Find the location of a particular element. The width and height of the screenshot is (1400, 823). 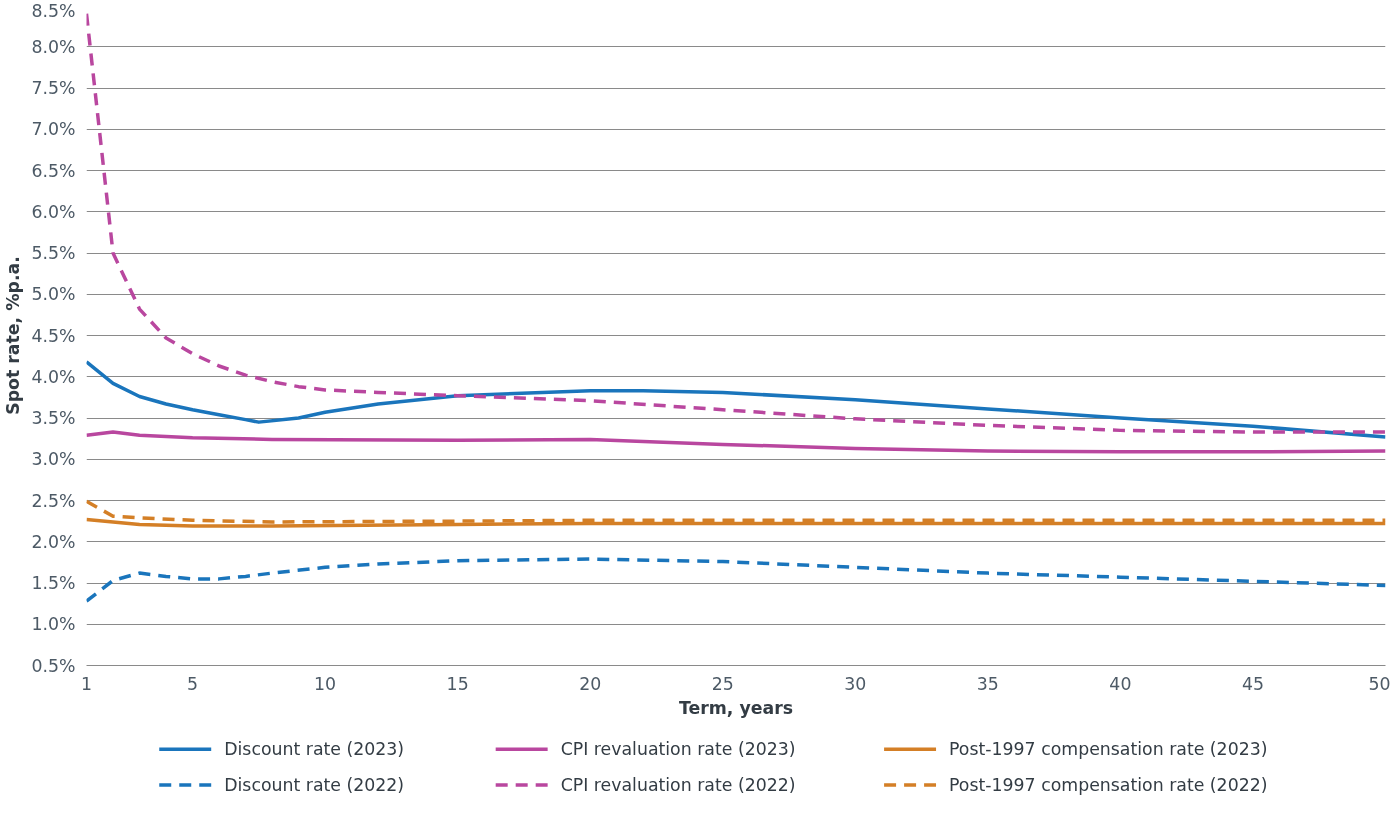

legend-label: CPI revaluation rate (2023) is located at coordinates (678, 749).